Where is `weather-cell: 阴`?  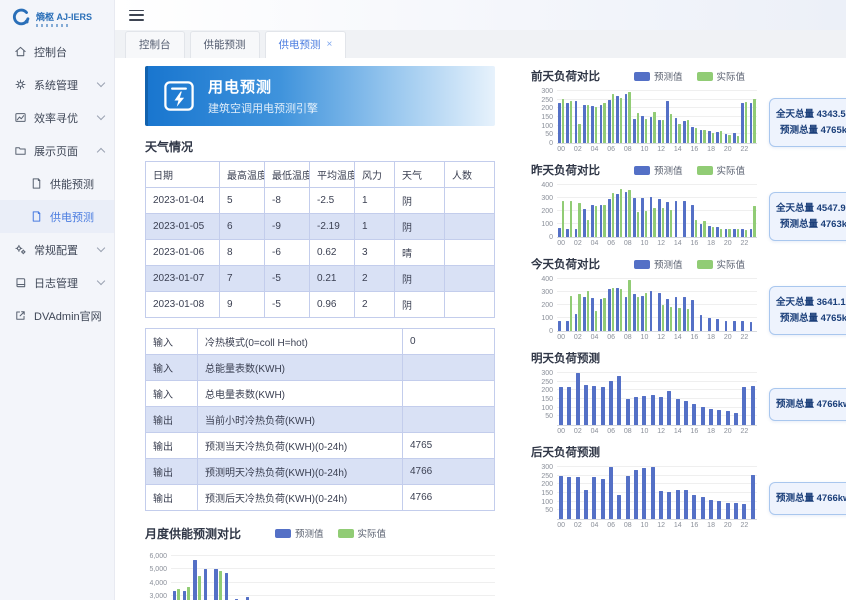 weather-cell: 阴 is located at coordinates (419, 226).